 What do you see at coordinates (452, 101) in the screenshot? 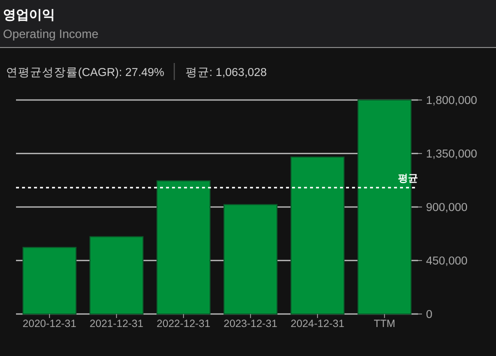
I see `y-tick-label: 1,800,000` at bounding box center [452, 101].